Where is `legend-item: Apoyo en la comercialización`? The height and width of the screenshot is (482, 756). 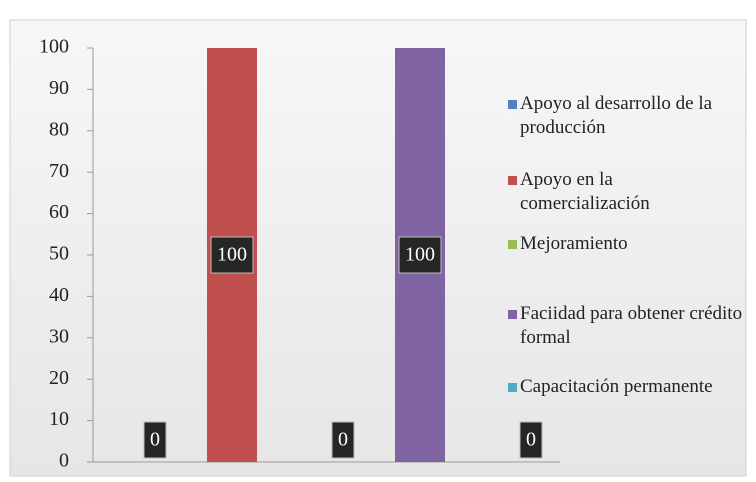
legend-item: Apoyo en la comercialización is located at coordinates (625, 192).